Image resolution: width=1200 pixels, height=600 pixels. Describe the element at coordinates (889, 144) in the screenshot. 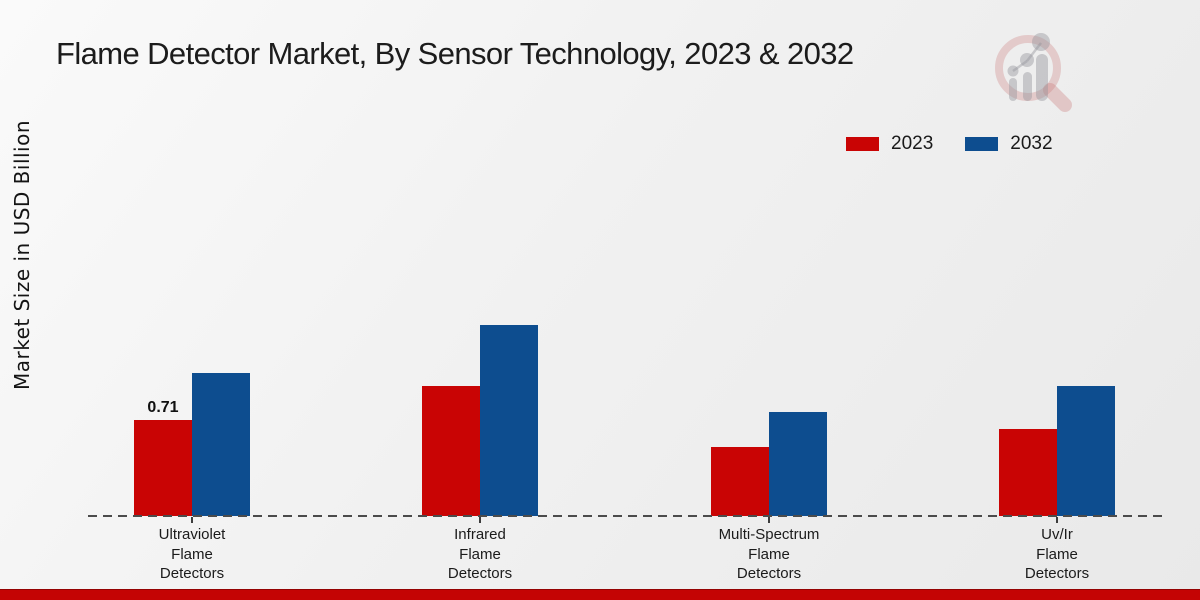

I see `legend-item-2023: 2023` at that location.